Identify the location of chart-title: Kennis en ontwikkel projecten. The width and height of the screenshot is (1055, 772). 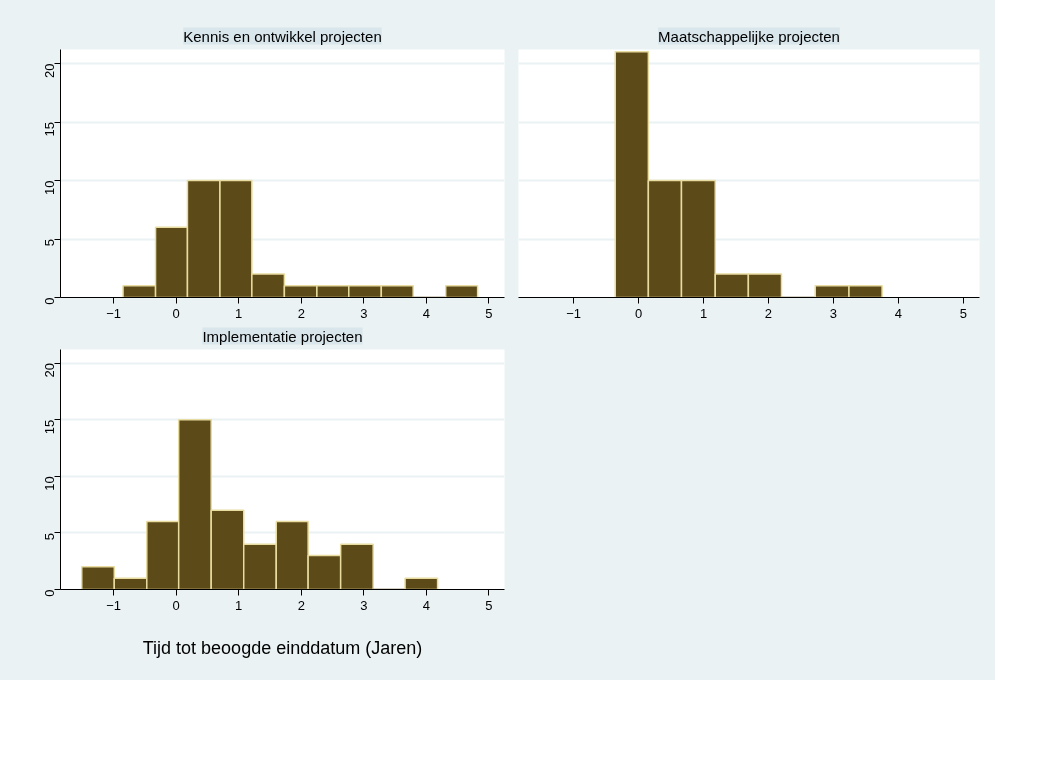
(282, 36).